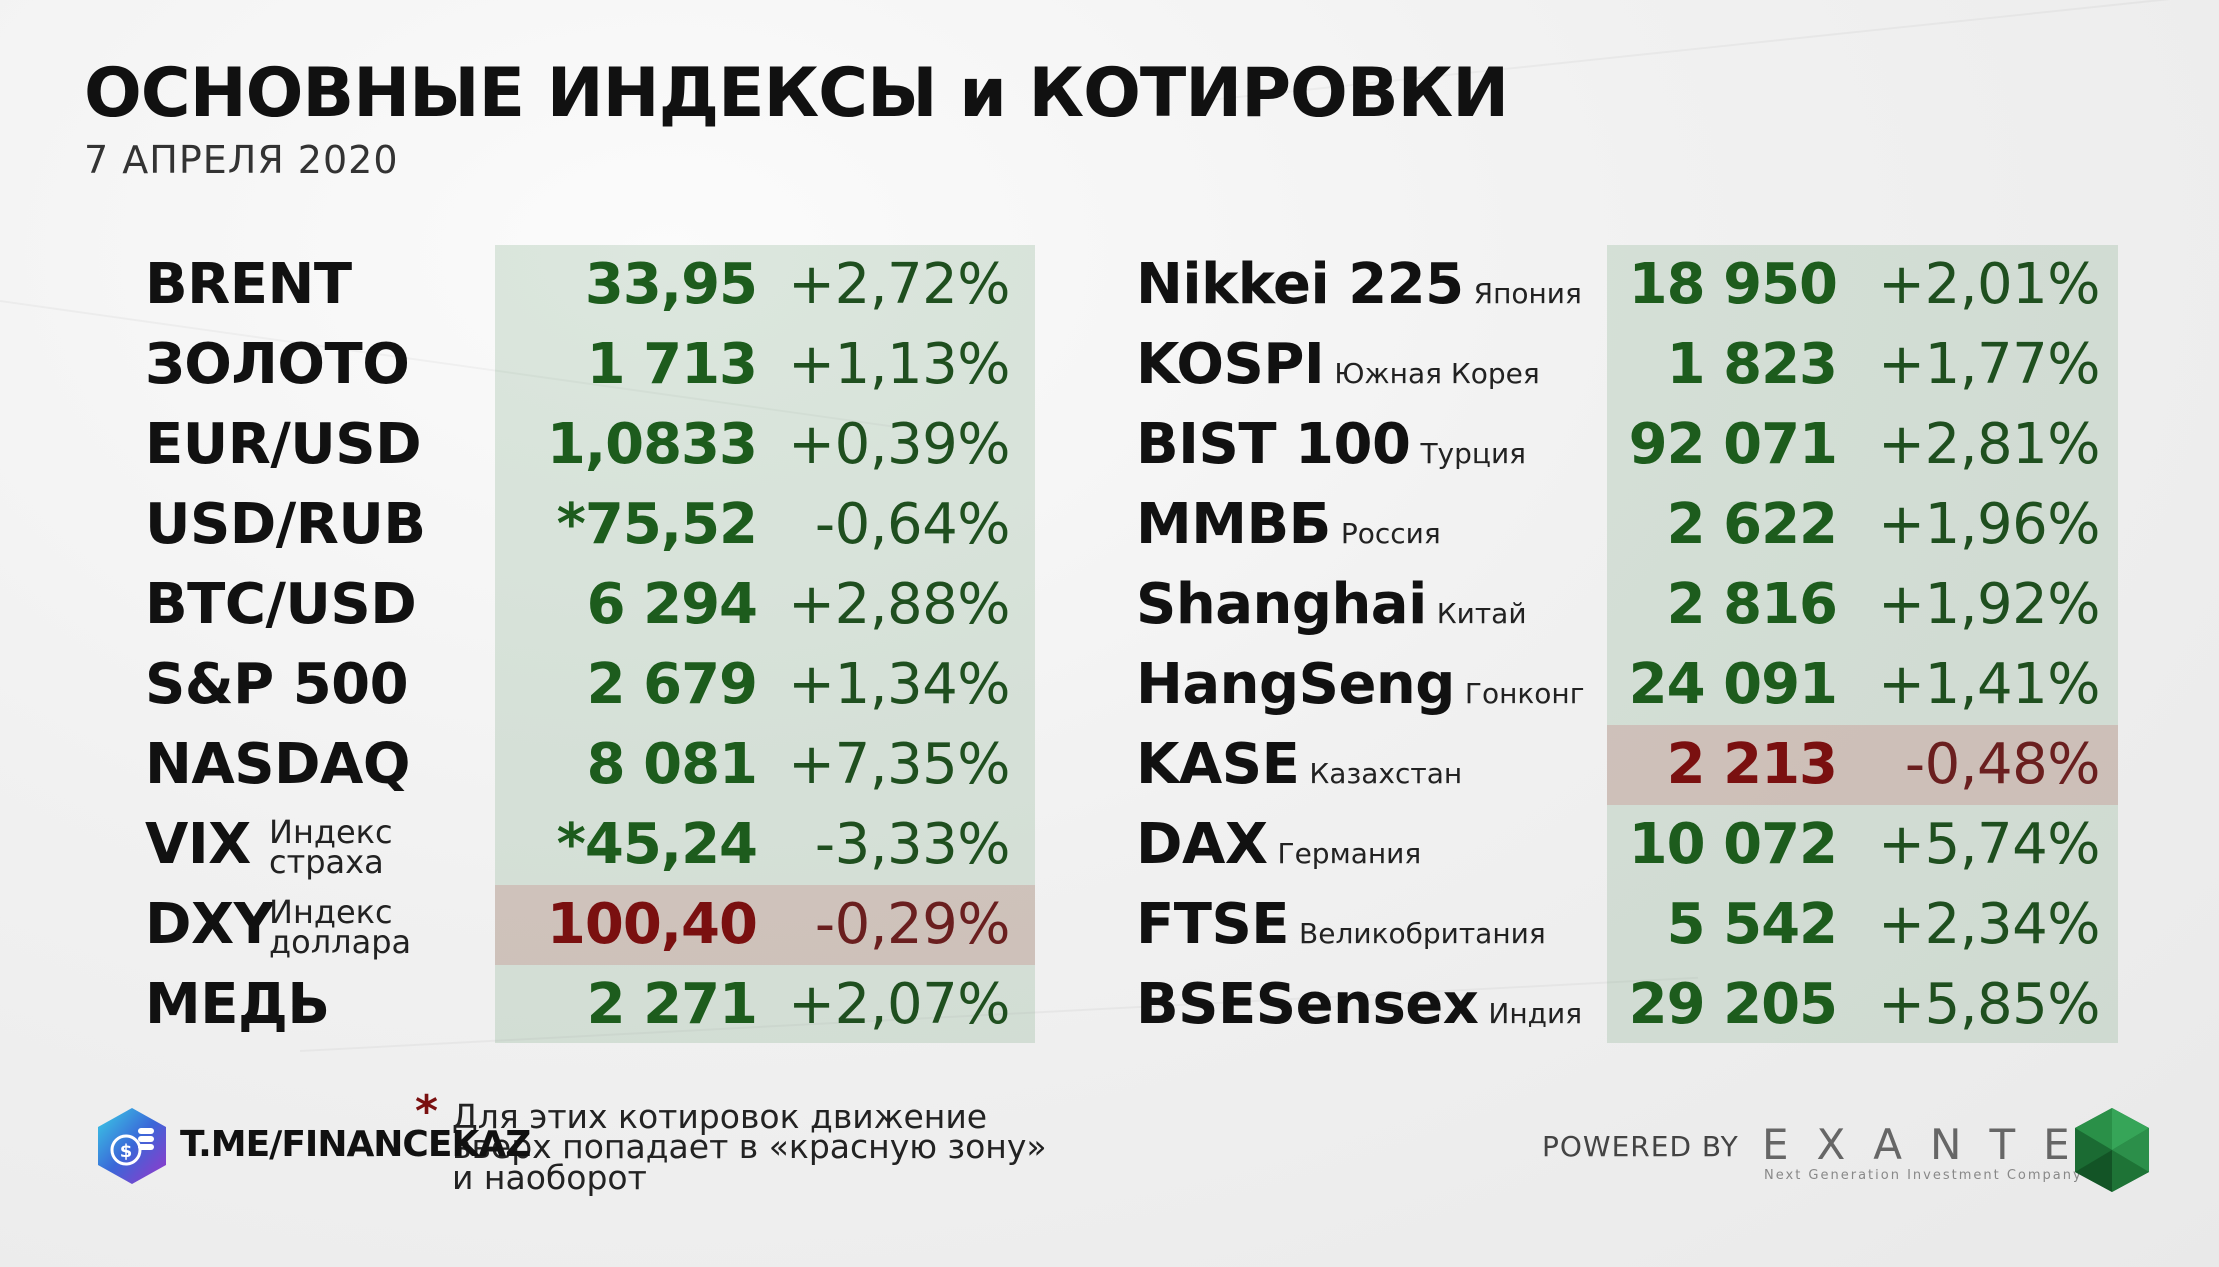 This screenshot has width=2219, height=1267. Describe the element at coordinates (1233, 524) in the screenshot. I see `index-name-text: ММВБ` at that location.